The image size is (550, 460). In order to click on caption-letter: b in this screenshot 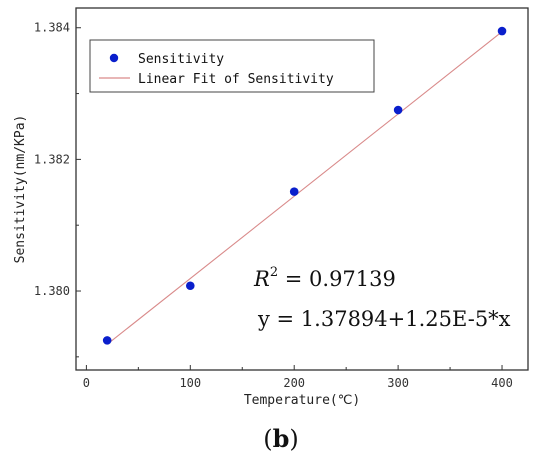, I will do `click(281, 438)`.